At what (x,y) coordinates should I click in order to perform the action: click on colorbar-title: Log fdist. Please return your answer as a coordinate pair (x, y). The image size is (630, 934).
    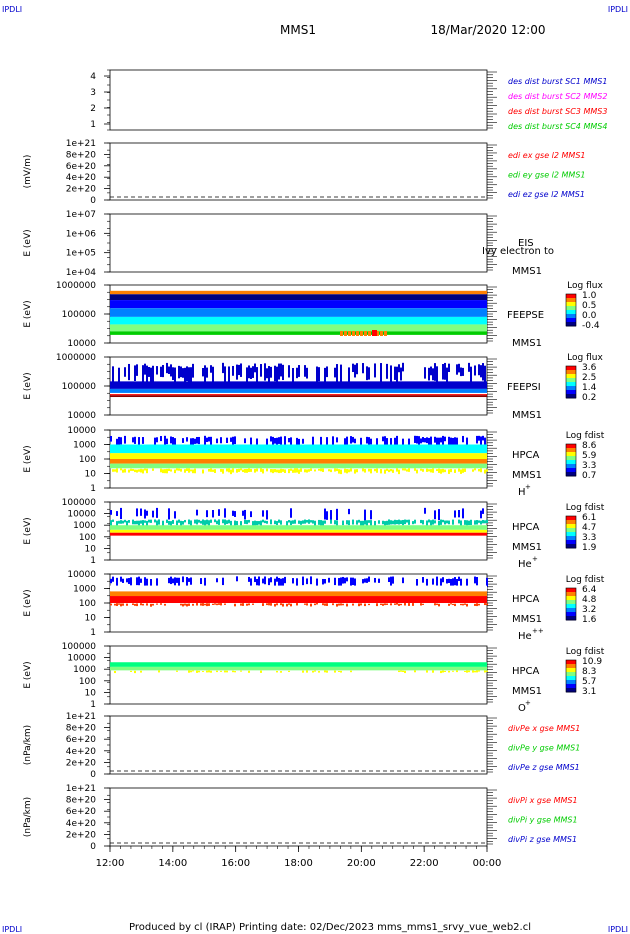
    Looking at the image, I should click on (585, 436).